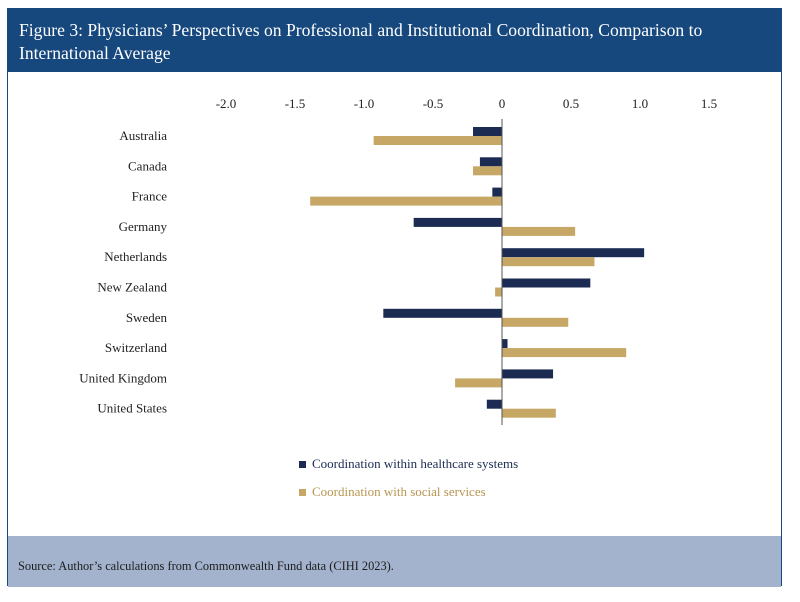  Describe the element at coordinates (709, 103) in the screenshot. I see `x-tick-label: 1.5` at that location.